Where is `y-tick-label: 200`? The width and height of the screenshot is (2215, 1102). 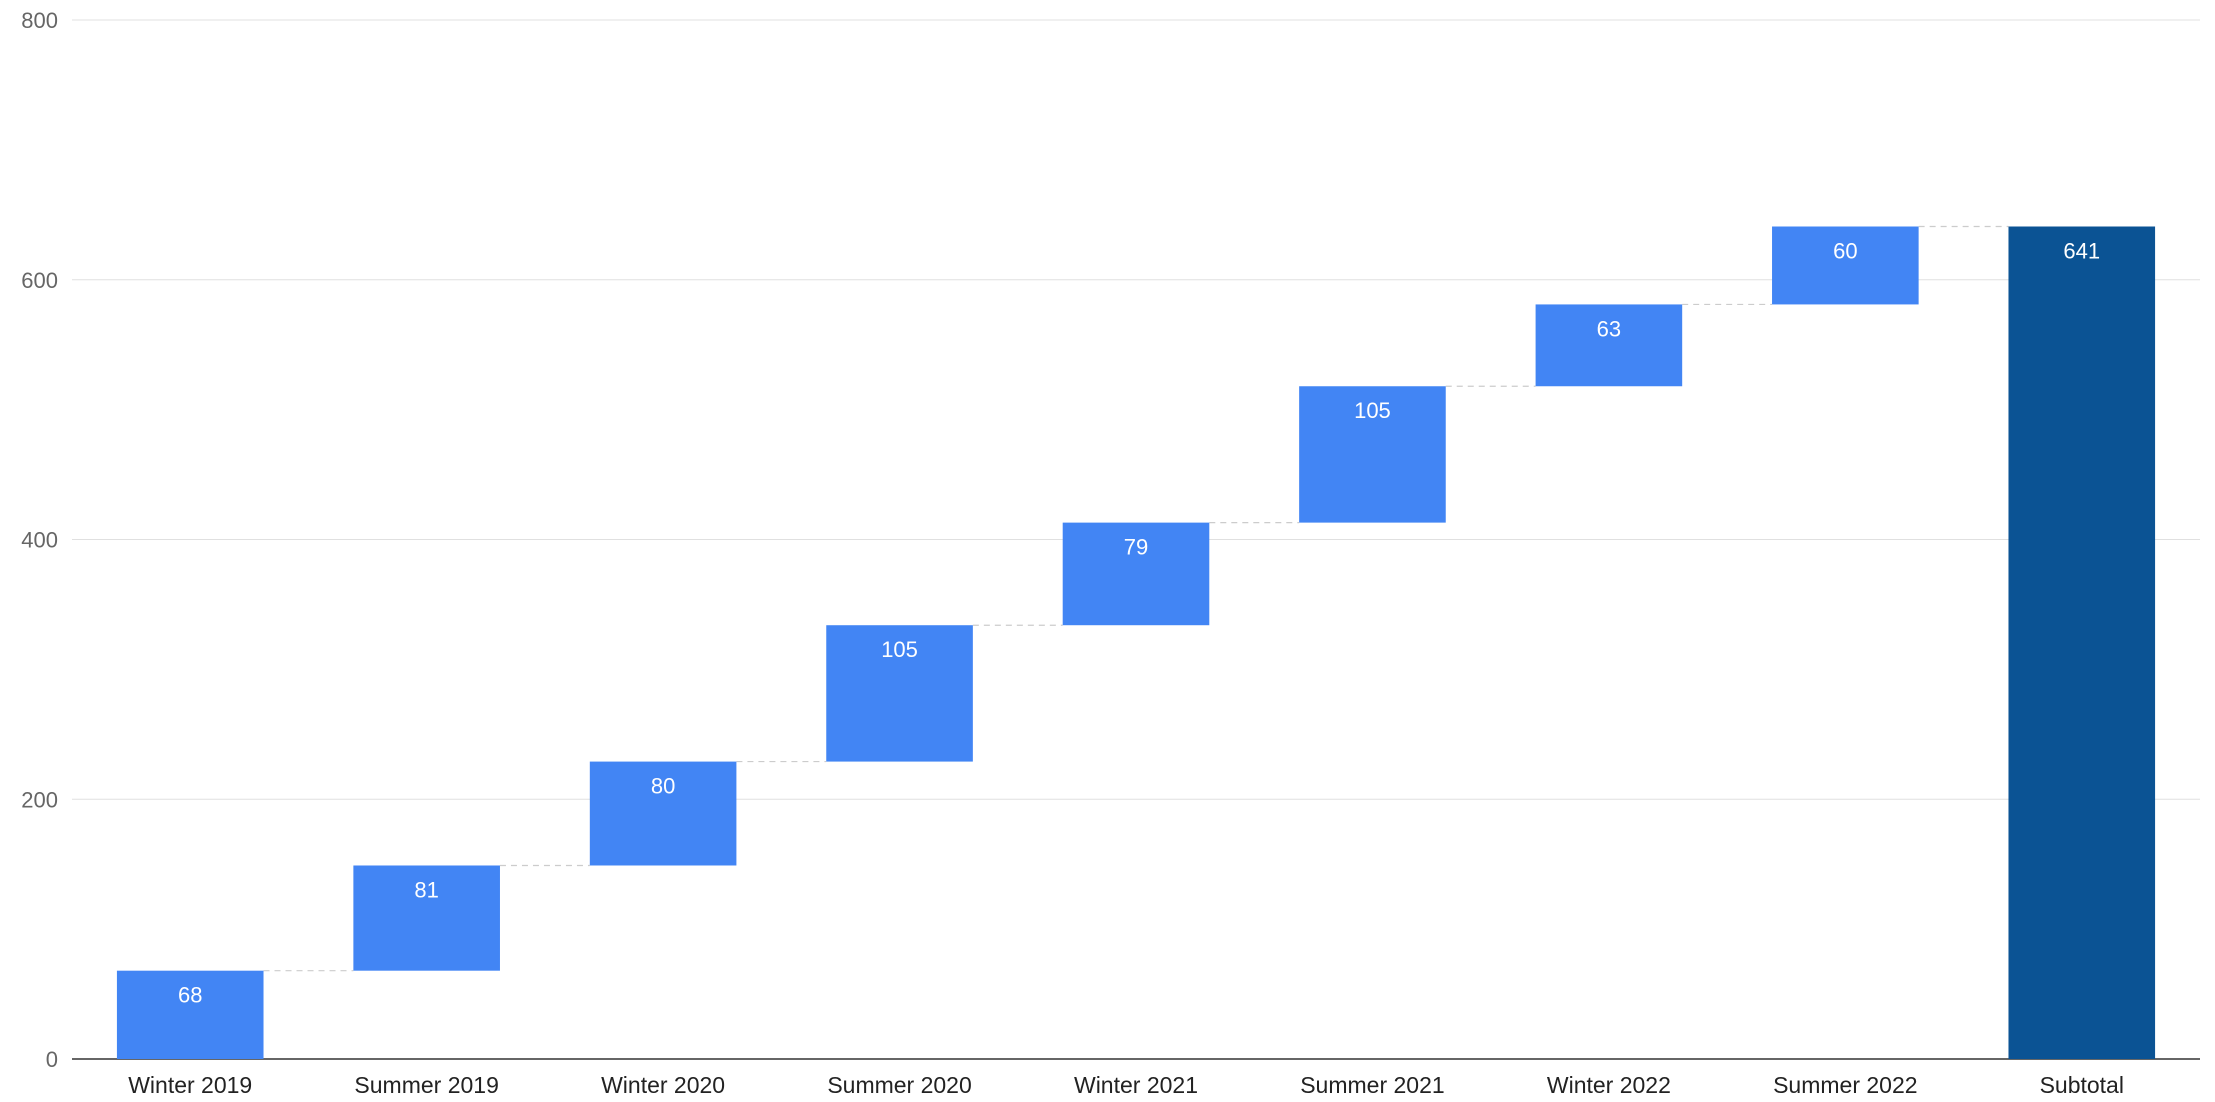 y-tick-label: 200 is located at coordinates (39, 799).